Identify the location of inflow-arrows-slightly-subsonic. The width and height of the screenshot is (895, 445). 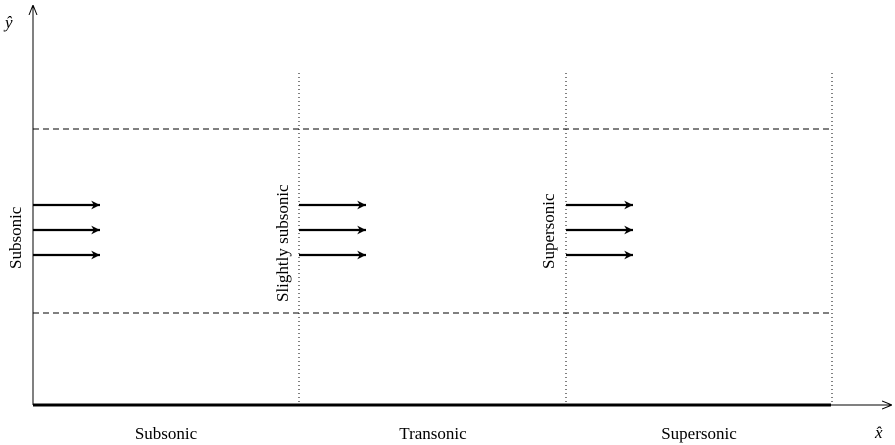
(333, 230).